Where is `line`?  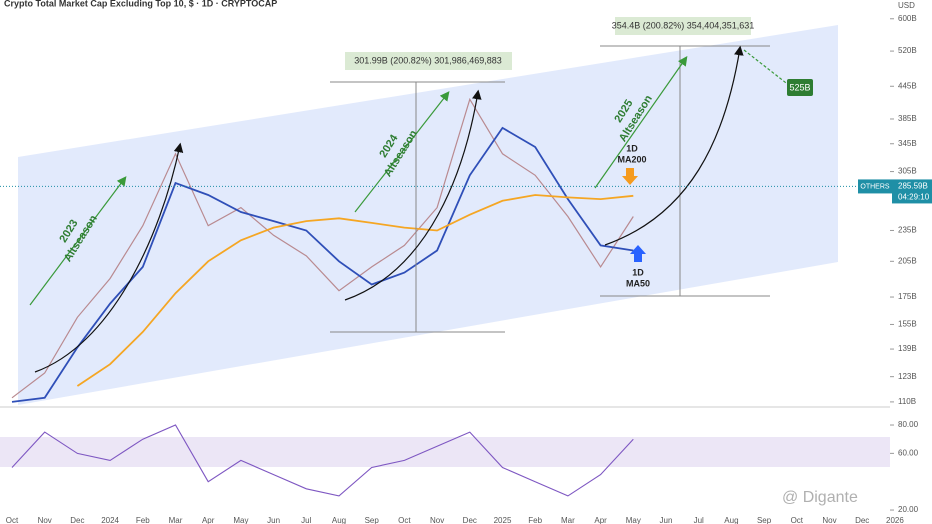
line is located at coordinates (322, 460).